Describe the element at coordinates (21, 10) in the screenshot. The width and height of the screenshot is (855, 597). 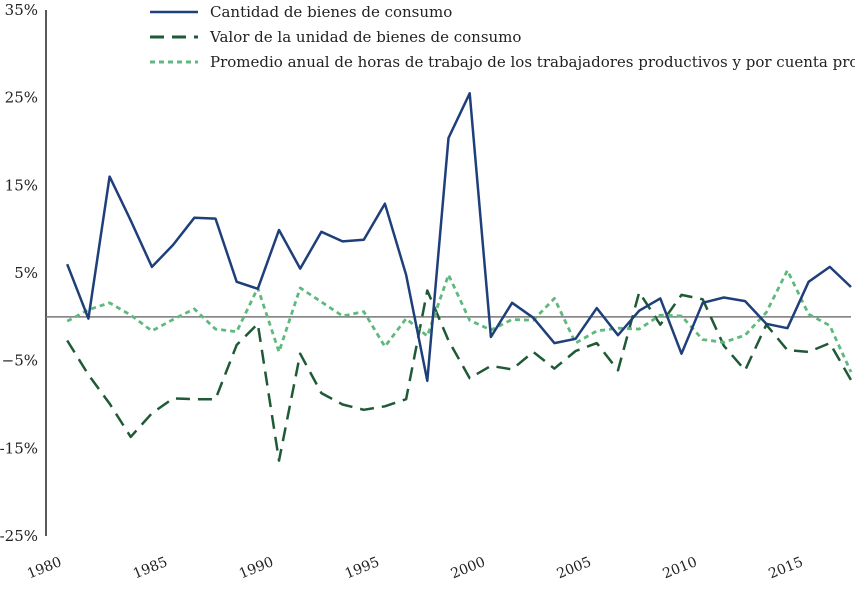
I see `y-tick-label: 35%` at that location.